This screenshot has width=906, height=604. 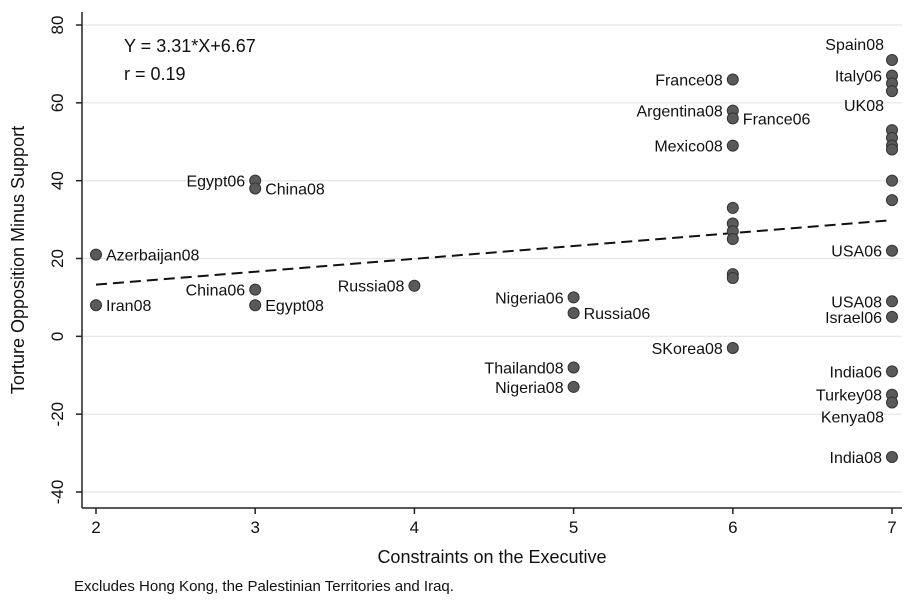 I want to click on x-tick-label: 5, so click(x=573, y=527).